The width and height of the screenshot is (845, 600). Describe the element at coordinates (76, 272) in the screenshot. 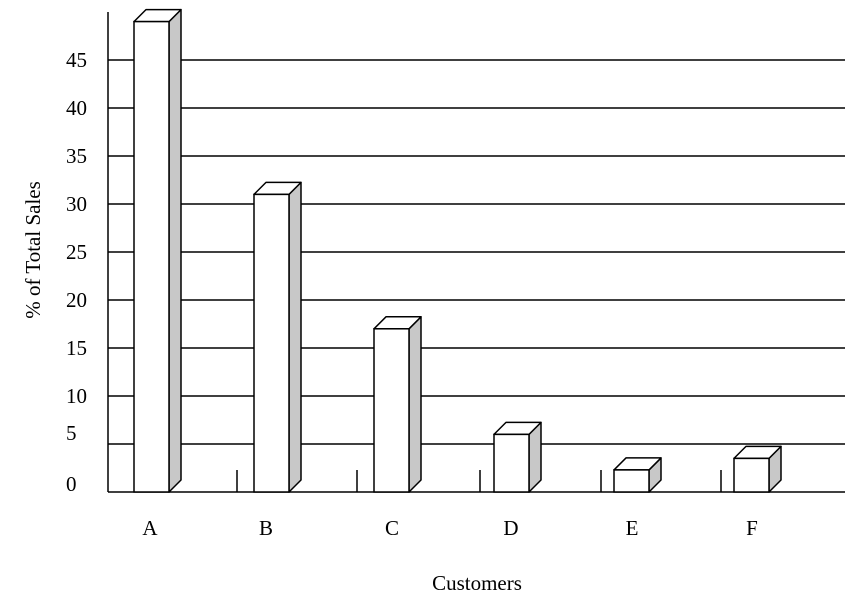

I see `y-tick-labels: 0 5 10 15 20 25 30 35 40 45` at that location.